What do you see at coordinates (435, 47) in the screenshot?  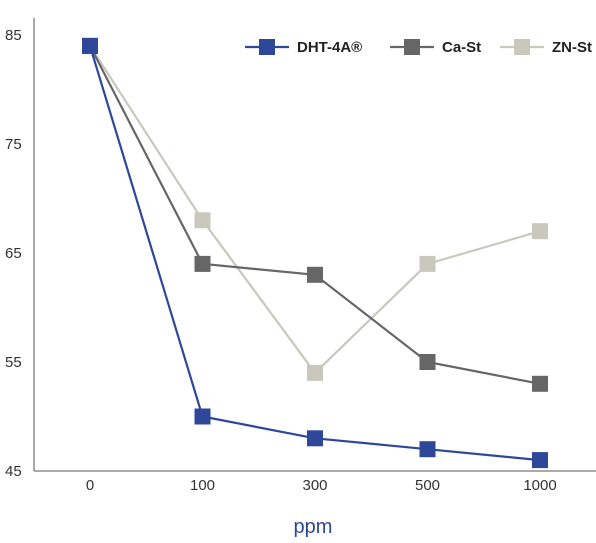 I see `legend-item-ca-st: Ca-St` at bounding box center [435, 47].